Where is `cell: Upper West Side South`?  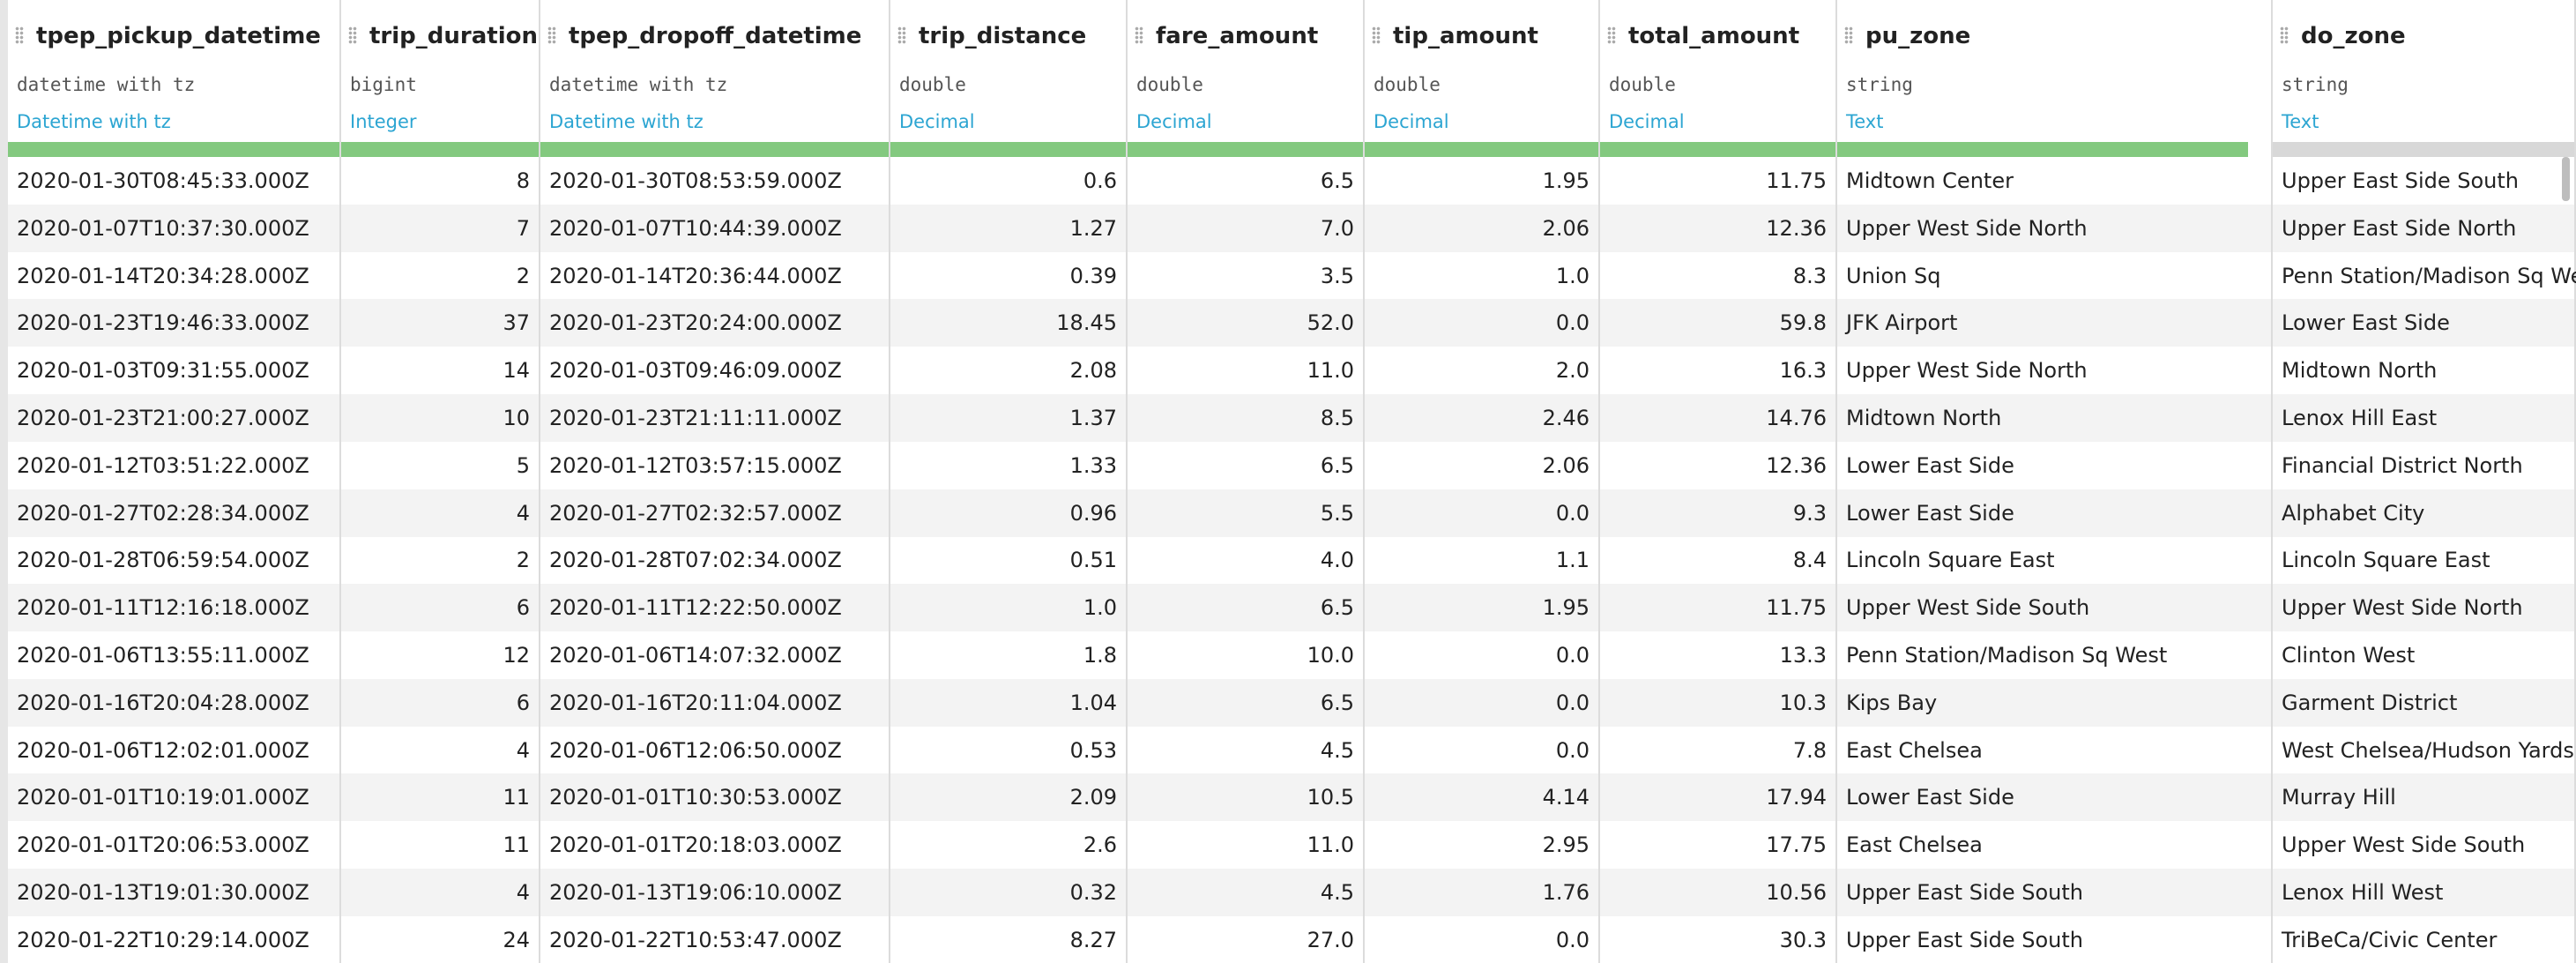 cell: Upper West Side South is located at coordinates (2404, 845).